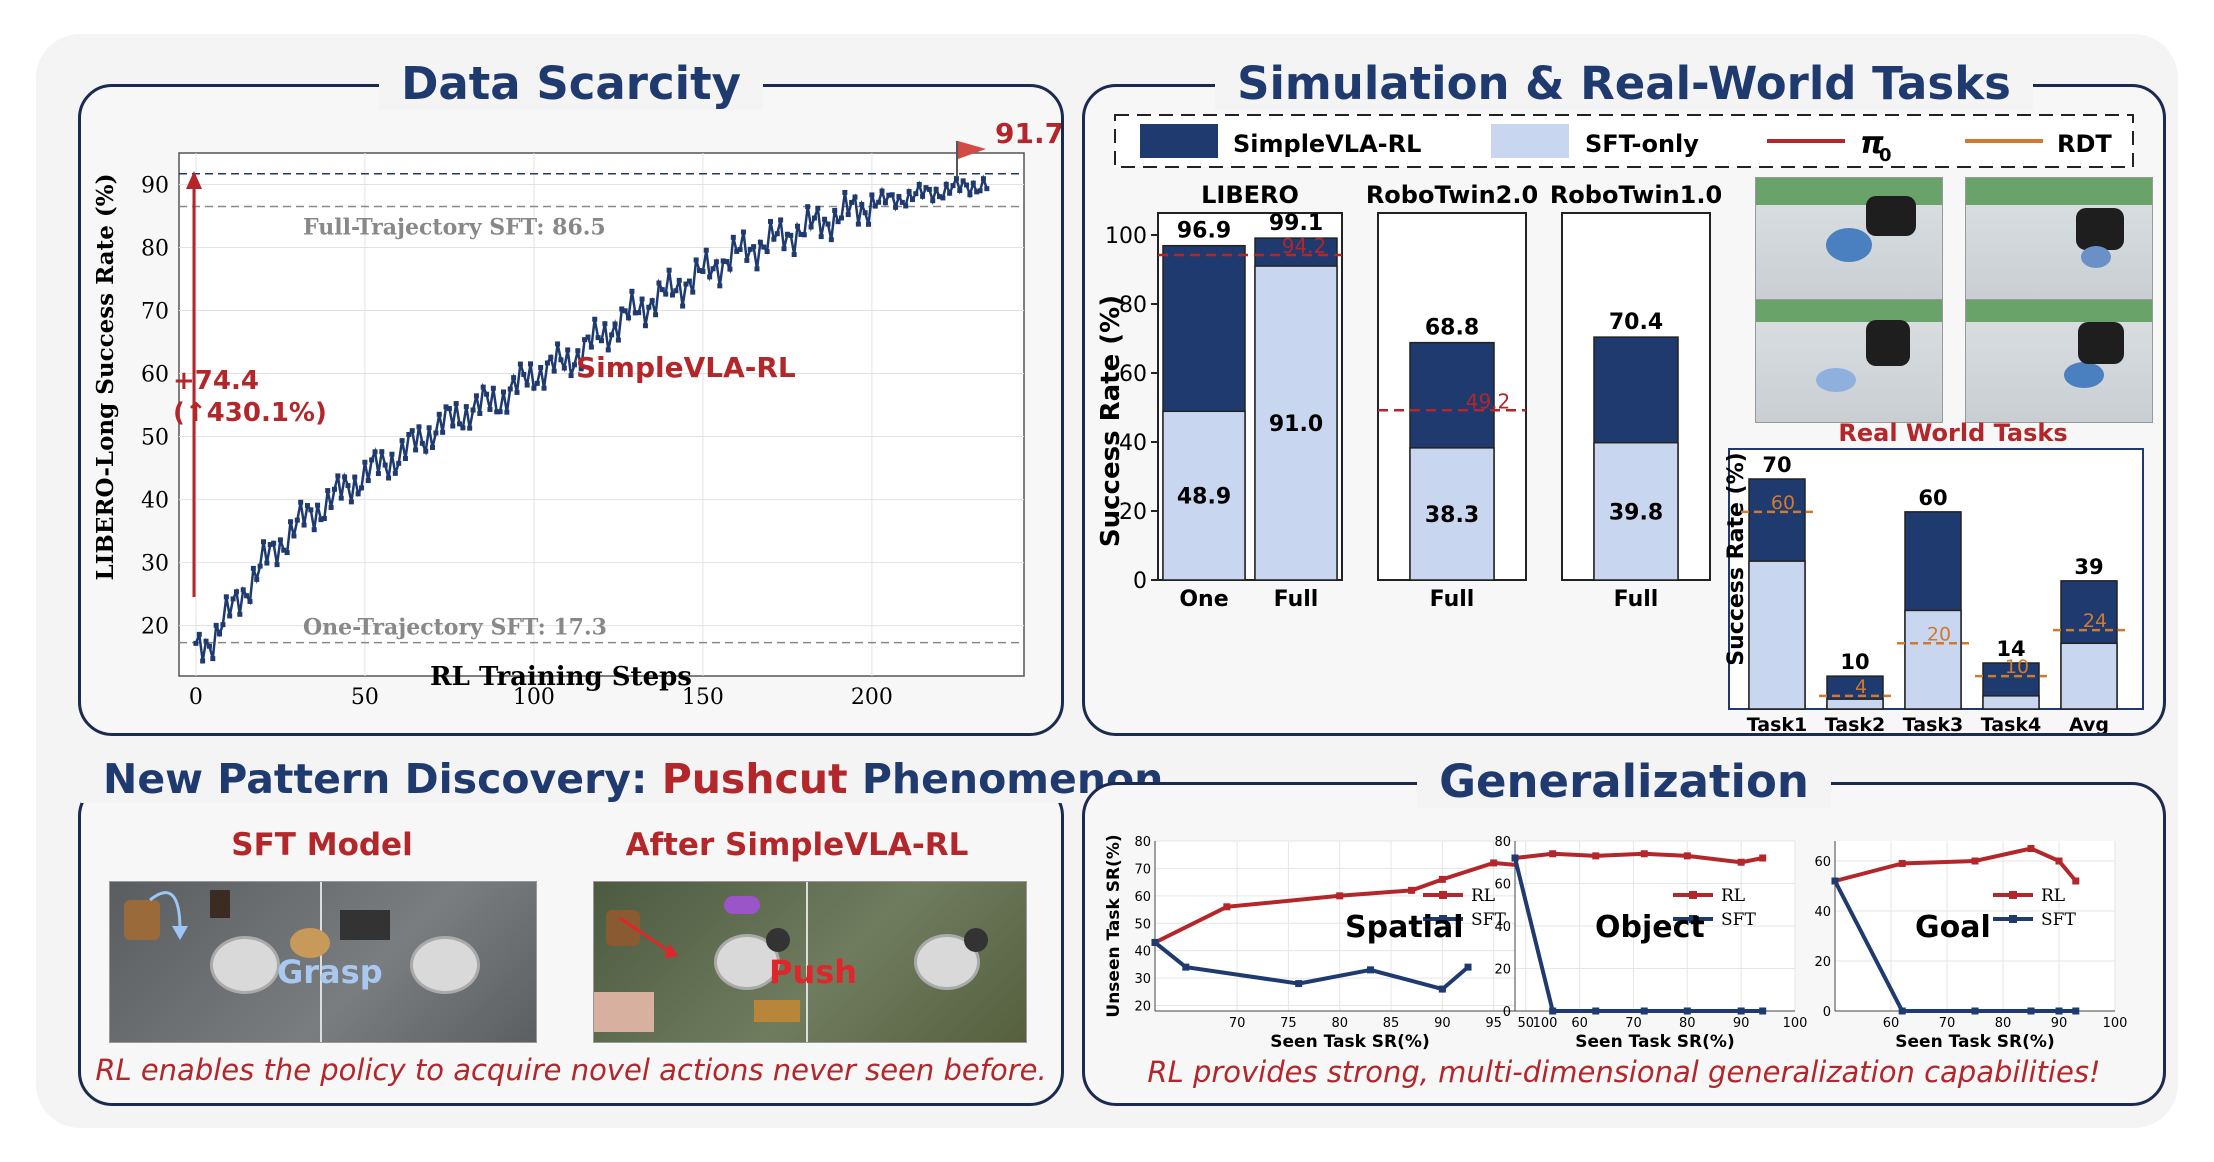 This screenshot has width=2214, height=1162. Describe the element at coordinates (2084, 144) in the screenshot. I see `legend-rdt: RDT` at that location.